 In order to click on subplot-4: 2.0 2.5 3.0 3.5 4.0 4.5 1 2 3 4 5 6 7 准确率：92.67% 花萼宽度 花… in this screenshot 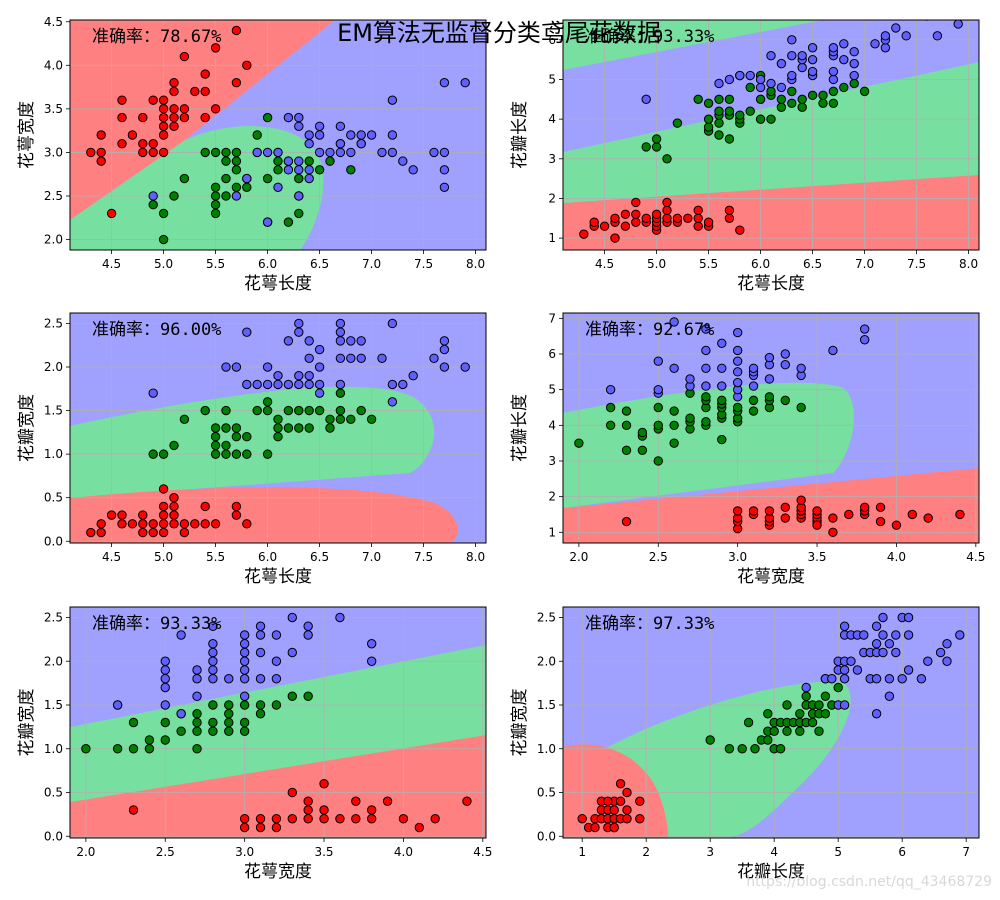, I will do `click(747, 449)`.